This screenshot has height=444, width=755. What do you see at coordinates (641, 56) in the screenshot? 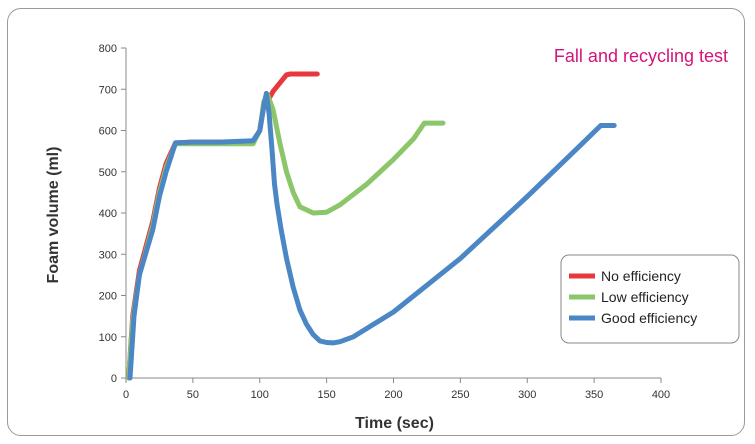
I see `chart-title: Fall and recycling test` at bounding box center [641, 56].